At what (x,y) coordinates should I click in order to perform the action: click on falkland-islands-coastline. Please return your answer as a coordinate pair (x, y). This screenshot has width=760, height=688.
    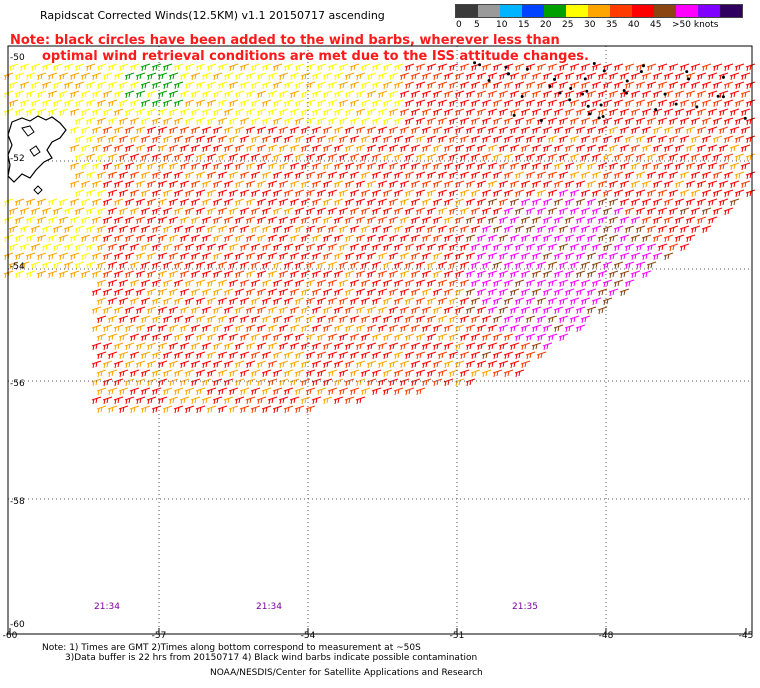
    Looking at the image, I should click on (37, 155).